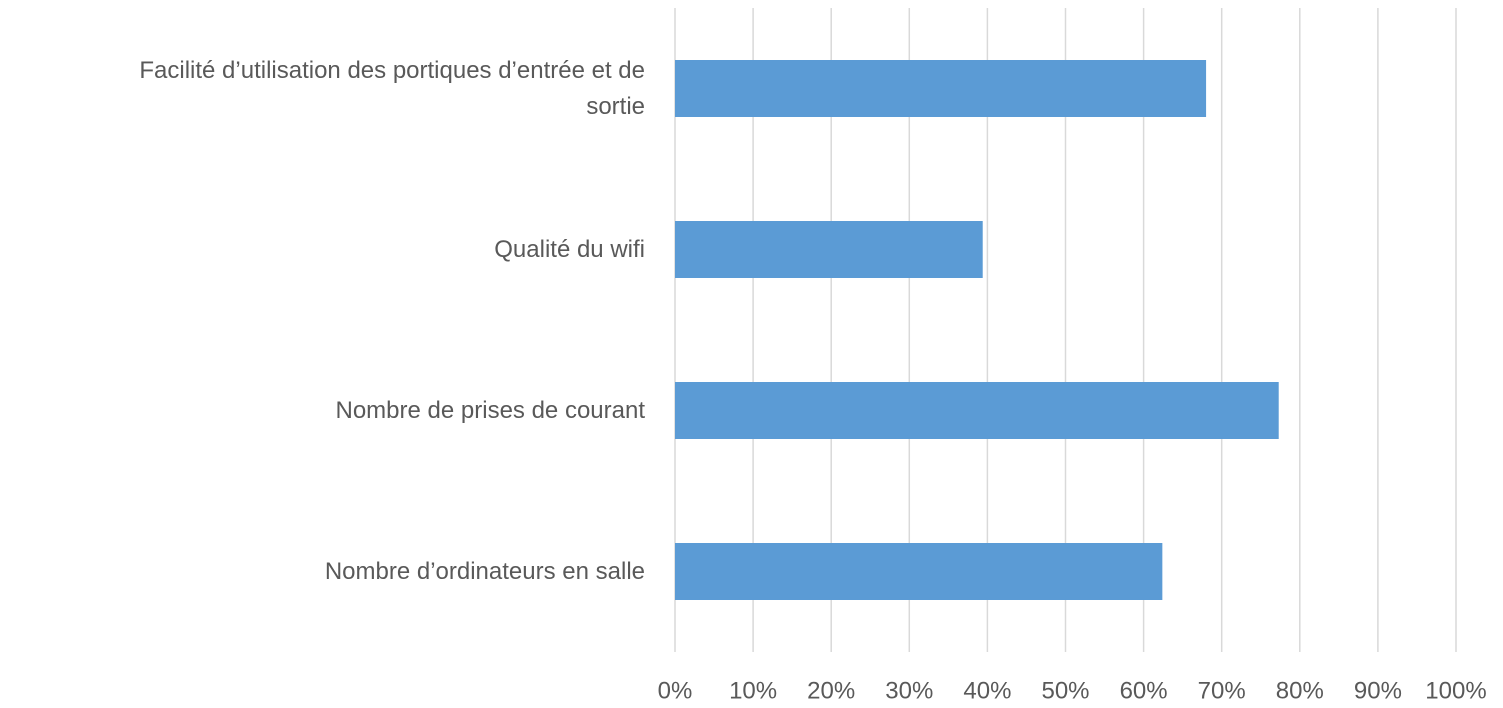  Describe the element at coordinates (675, 690) in the screenshot. I see `x-tick-label: 0%` at that location.